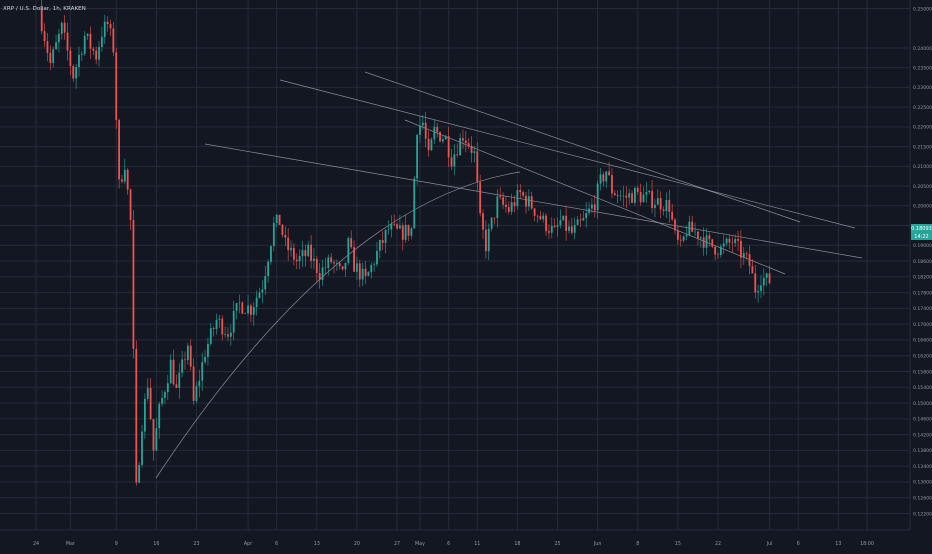 The height and width of the screenshot is (554, 932). I want to click on time-axis-label: 27, so click(397, 544).